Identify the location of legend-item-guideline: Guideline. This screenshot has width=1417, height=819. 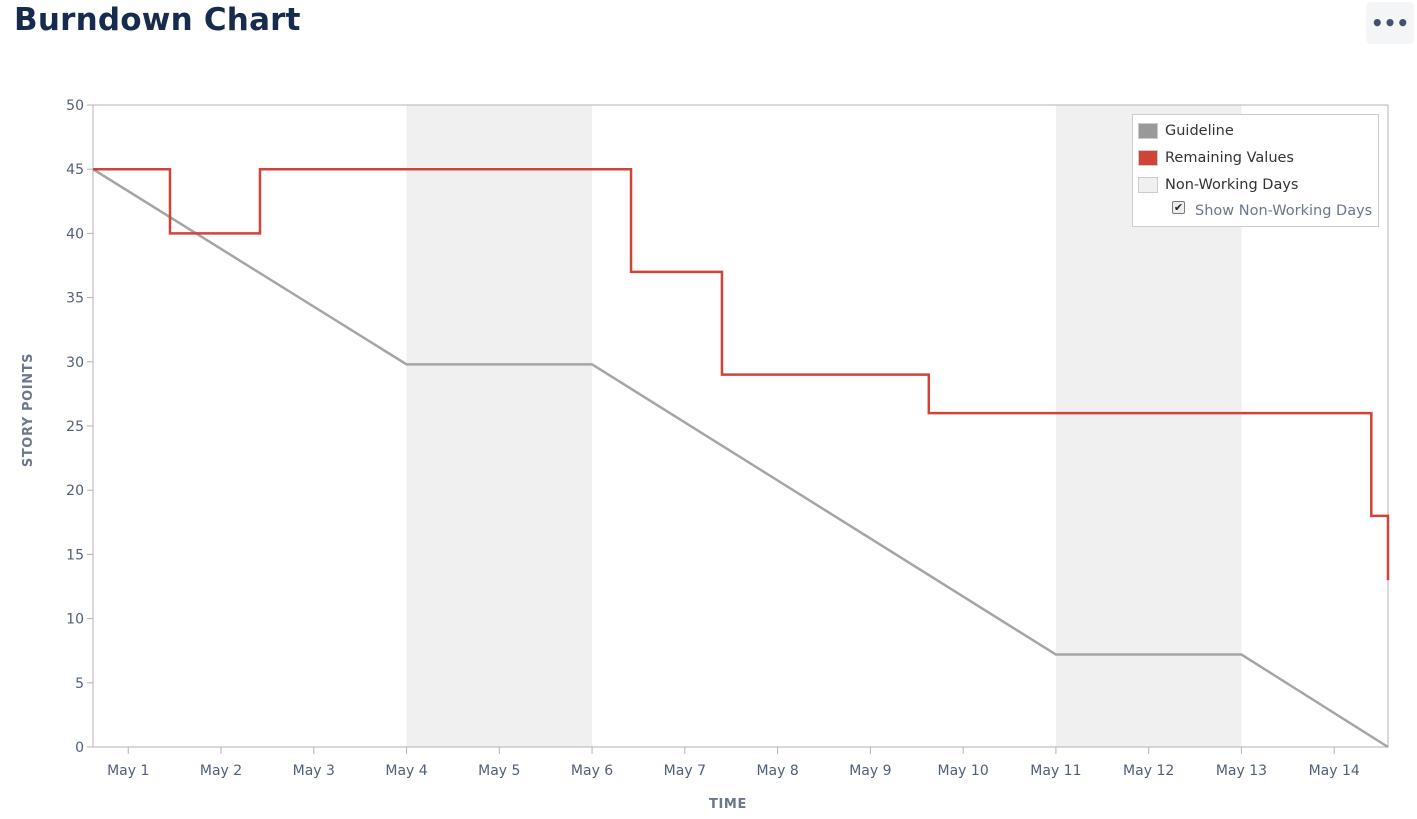
(1186, 131).